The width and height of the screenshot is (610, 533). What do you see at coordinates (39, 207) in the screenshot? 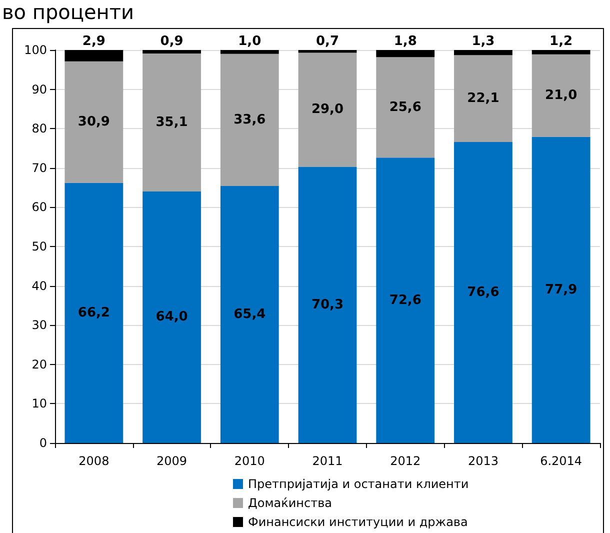
I see `y-tick-label: 60` at bounding box center [39, 207].